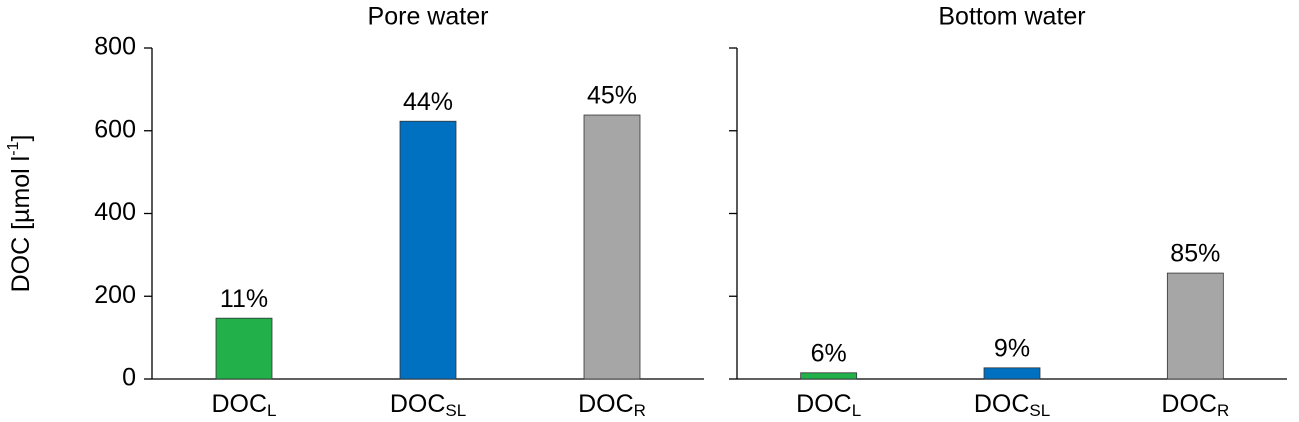 Image resolution: width=1299 pixels, height=422 pixels. I want to click on value-annotation: 44%, so click(428, 102).